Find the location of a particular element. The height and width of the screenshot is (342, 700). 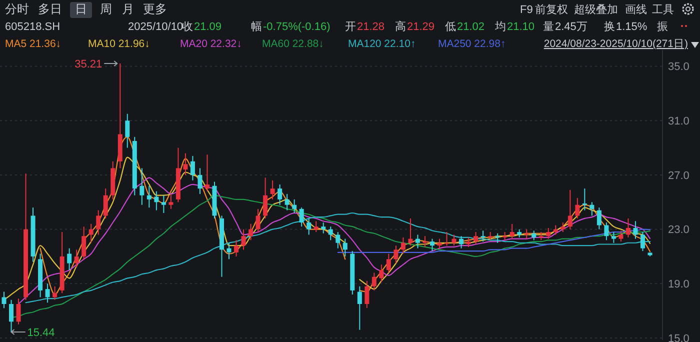

text: 日 is located at coordinates (81, 9).